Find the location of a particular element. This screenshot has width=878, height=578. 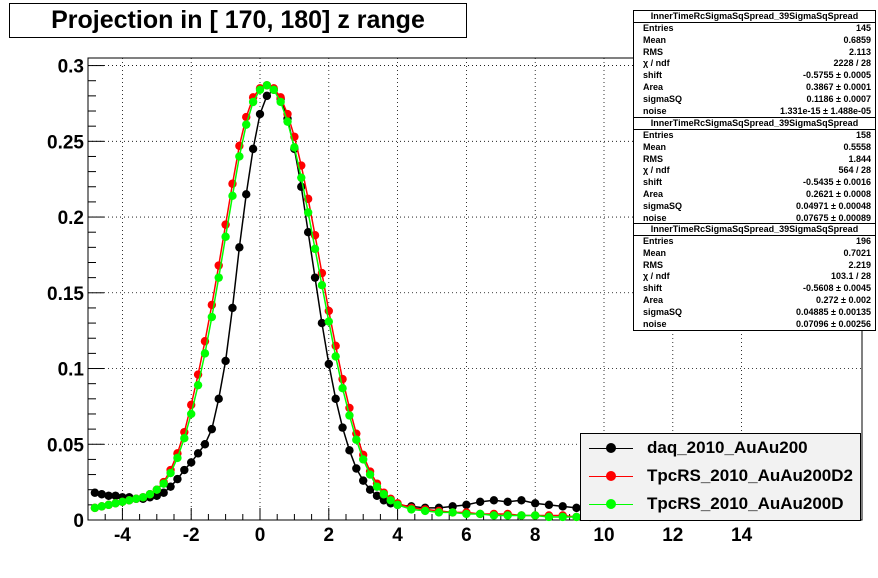

stat-row: Entries 196 is located at coordinates (754, 242).